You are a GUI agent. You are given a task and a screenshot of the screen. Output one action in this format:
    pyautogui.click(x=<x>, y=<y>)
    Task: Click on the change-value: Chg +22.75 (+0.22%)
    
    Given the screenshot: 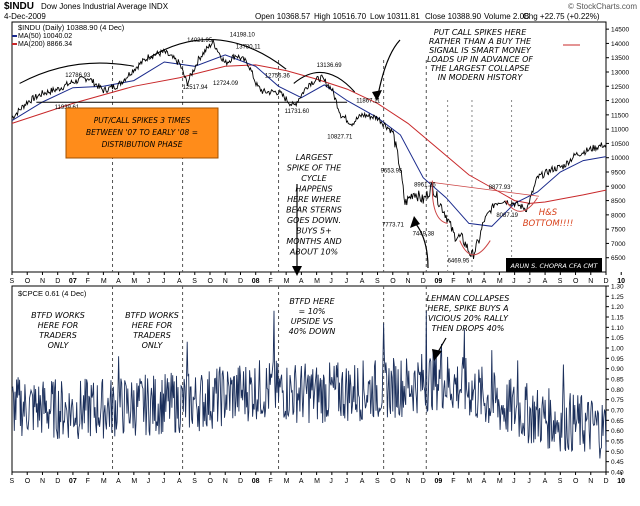 What is the action you would take?
    pyautogui.click(x=561, y=16)
    